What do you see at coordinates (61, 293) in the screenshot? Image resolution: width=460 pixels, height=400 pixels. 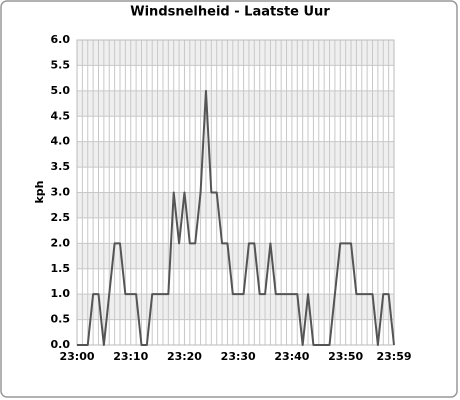 I see `y-tick-label: 1.0` at bounding box center [61, 293].